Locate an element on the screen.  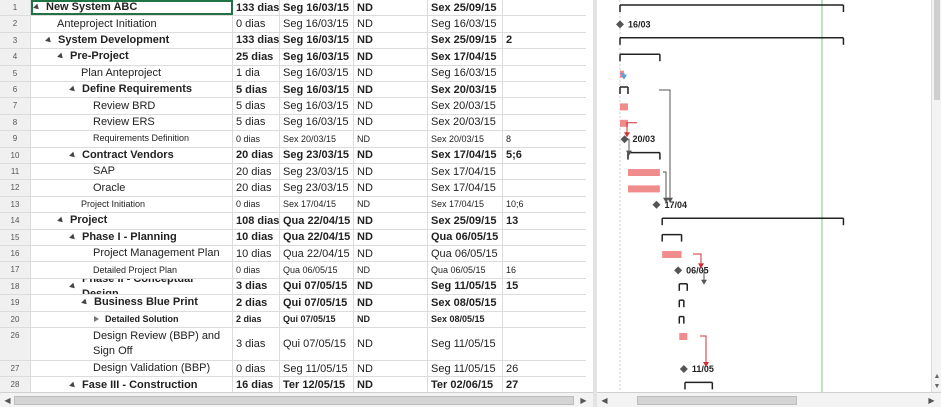
duration-cell: 1 dia is located at coordinates (256, 73).